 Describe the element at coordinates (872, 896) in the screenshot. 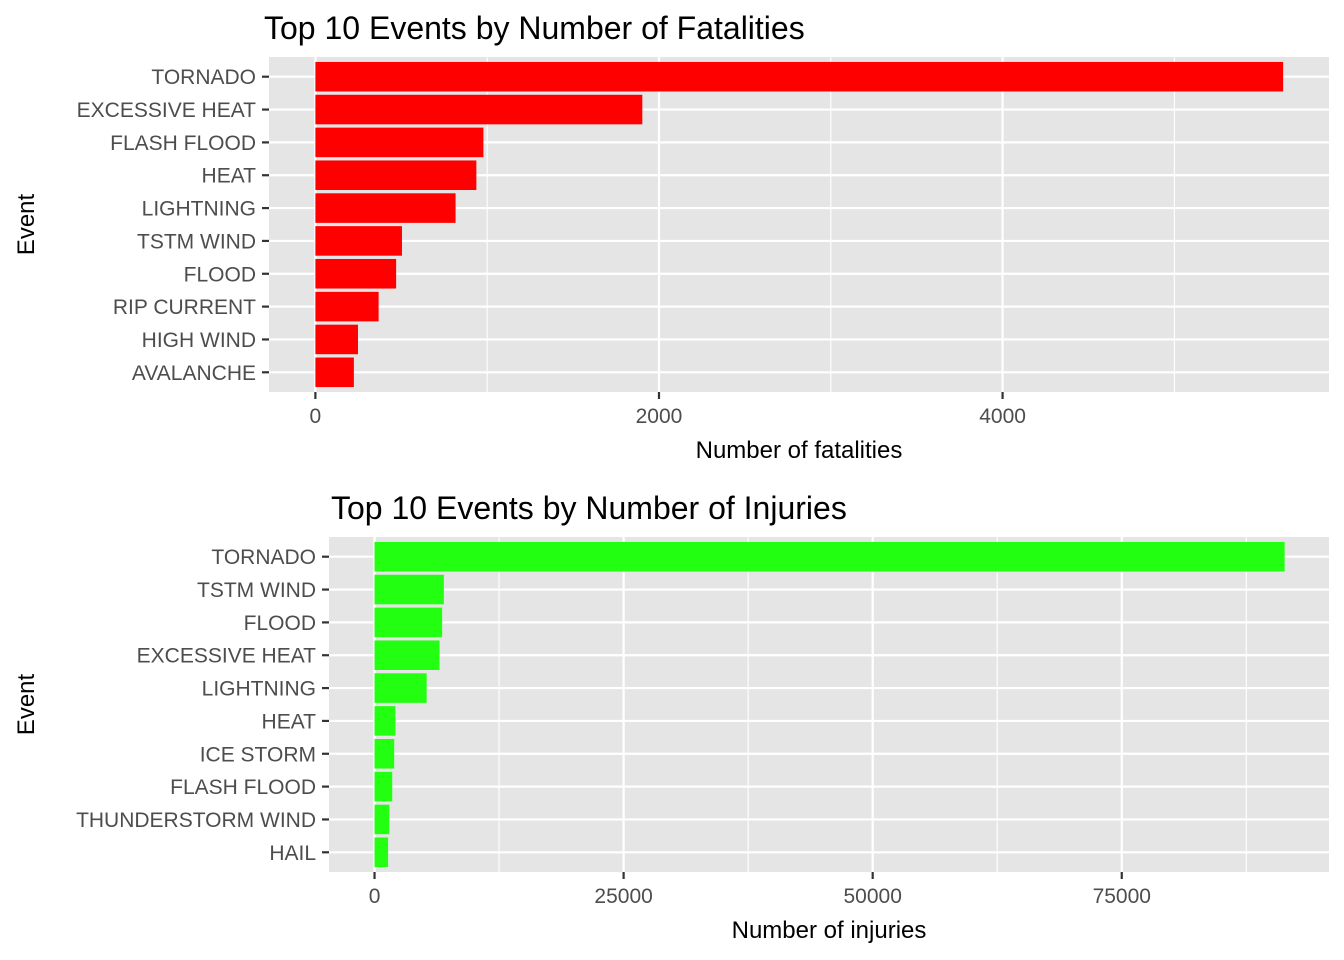

I see `injuries-x-tick-label: 50000` at that location.